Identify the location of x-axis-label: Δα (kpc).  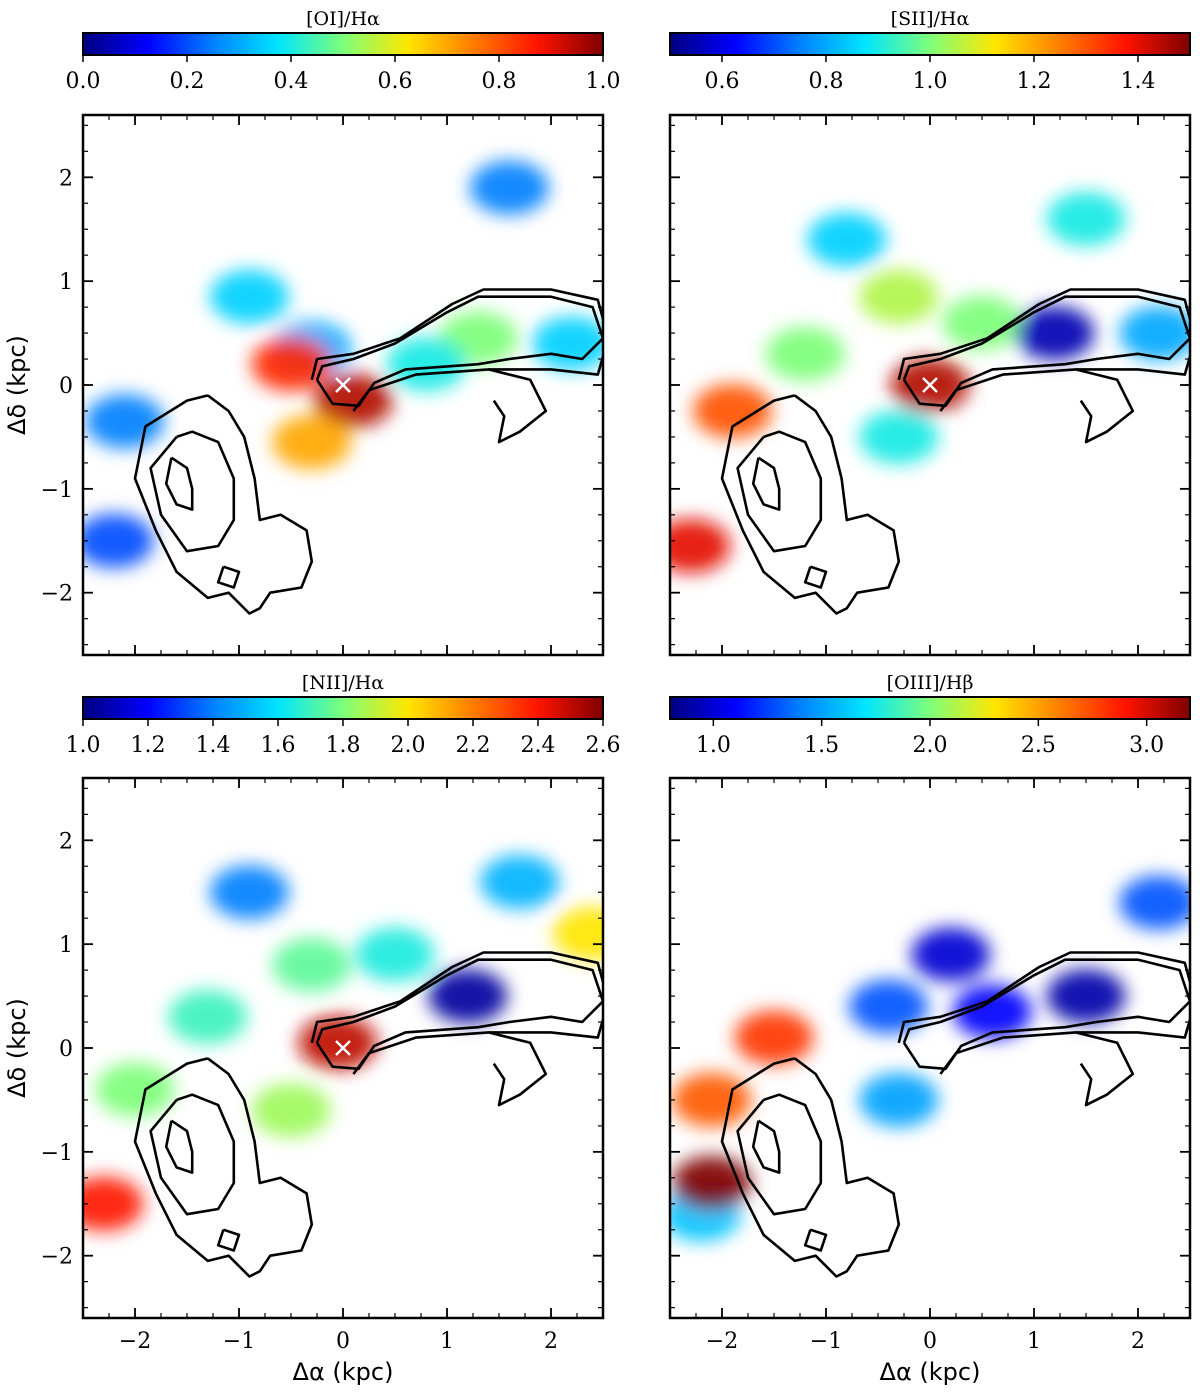
(343, 1372).